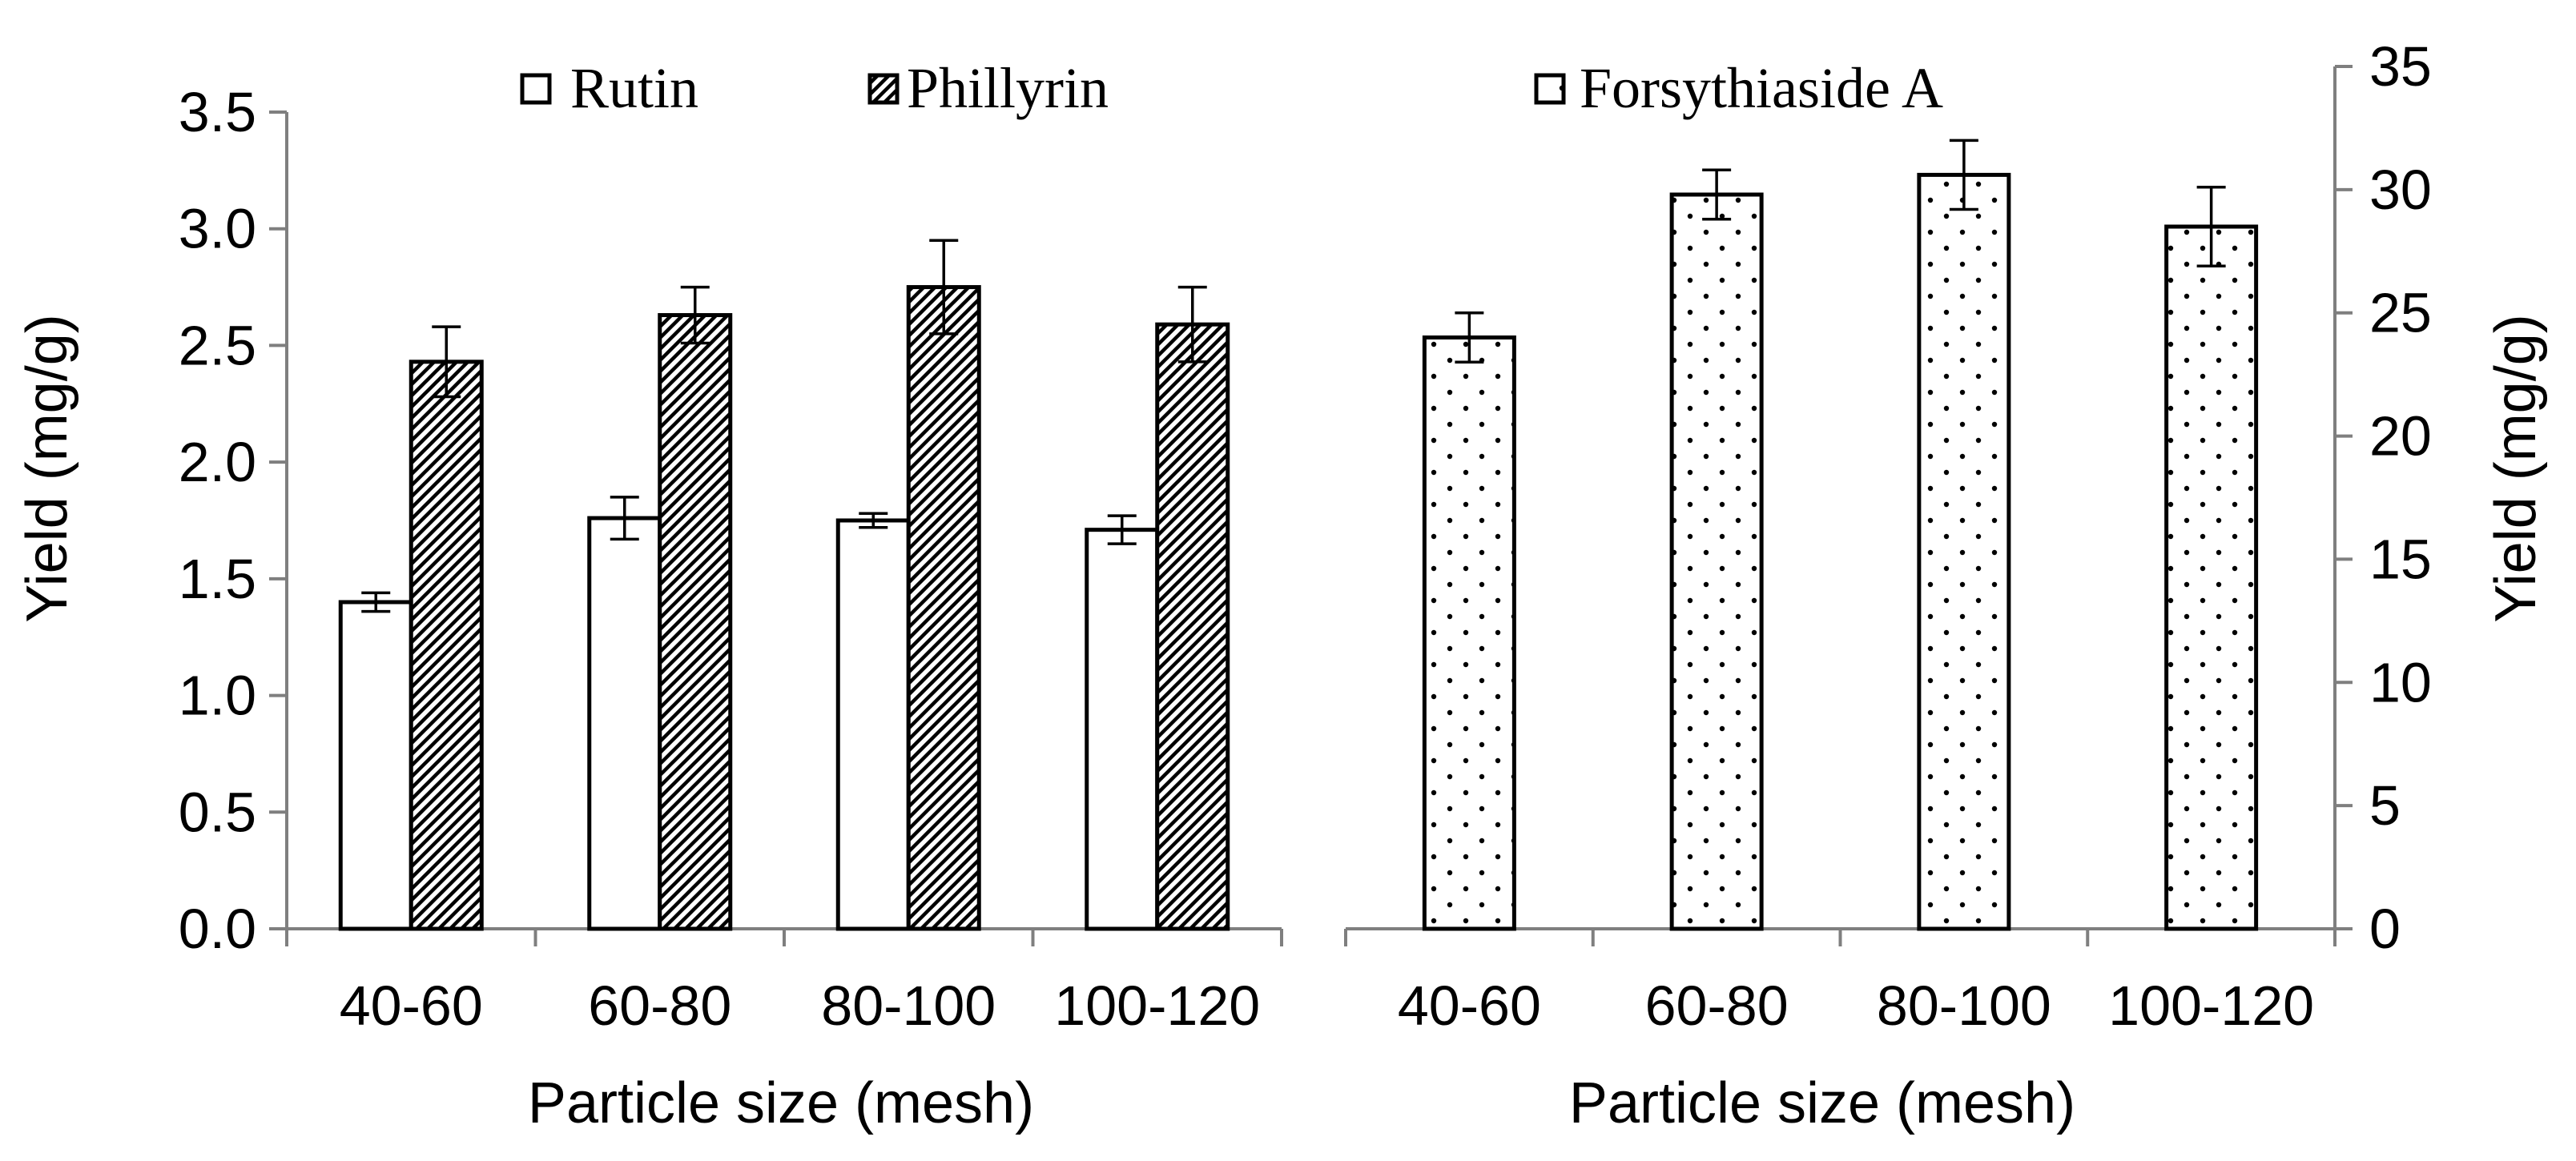 This screenshot has width=2576, height=1161. What do you see at coordinates (217, 579) in the screenshot?
I see `y-tick-label: 1.5` at bounding box center [217, 579].